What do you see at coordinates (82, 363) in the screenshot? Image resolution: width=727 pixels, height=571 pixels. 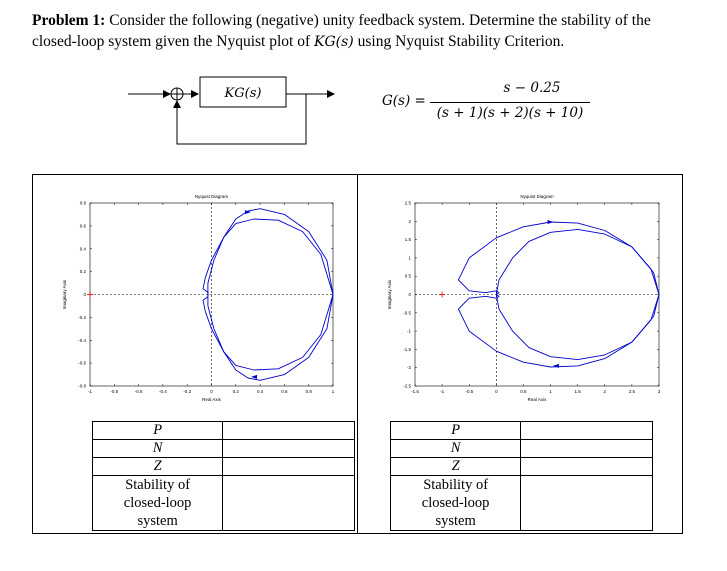 I see `y-tick-label: -0.6` at bounding box center [82, 363].